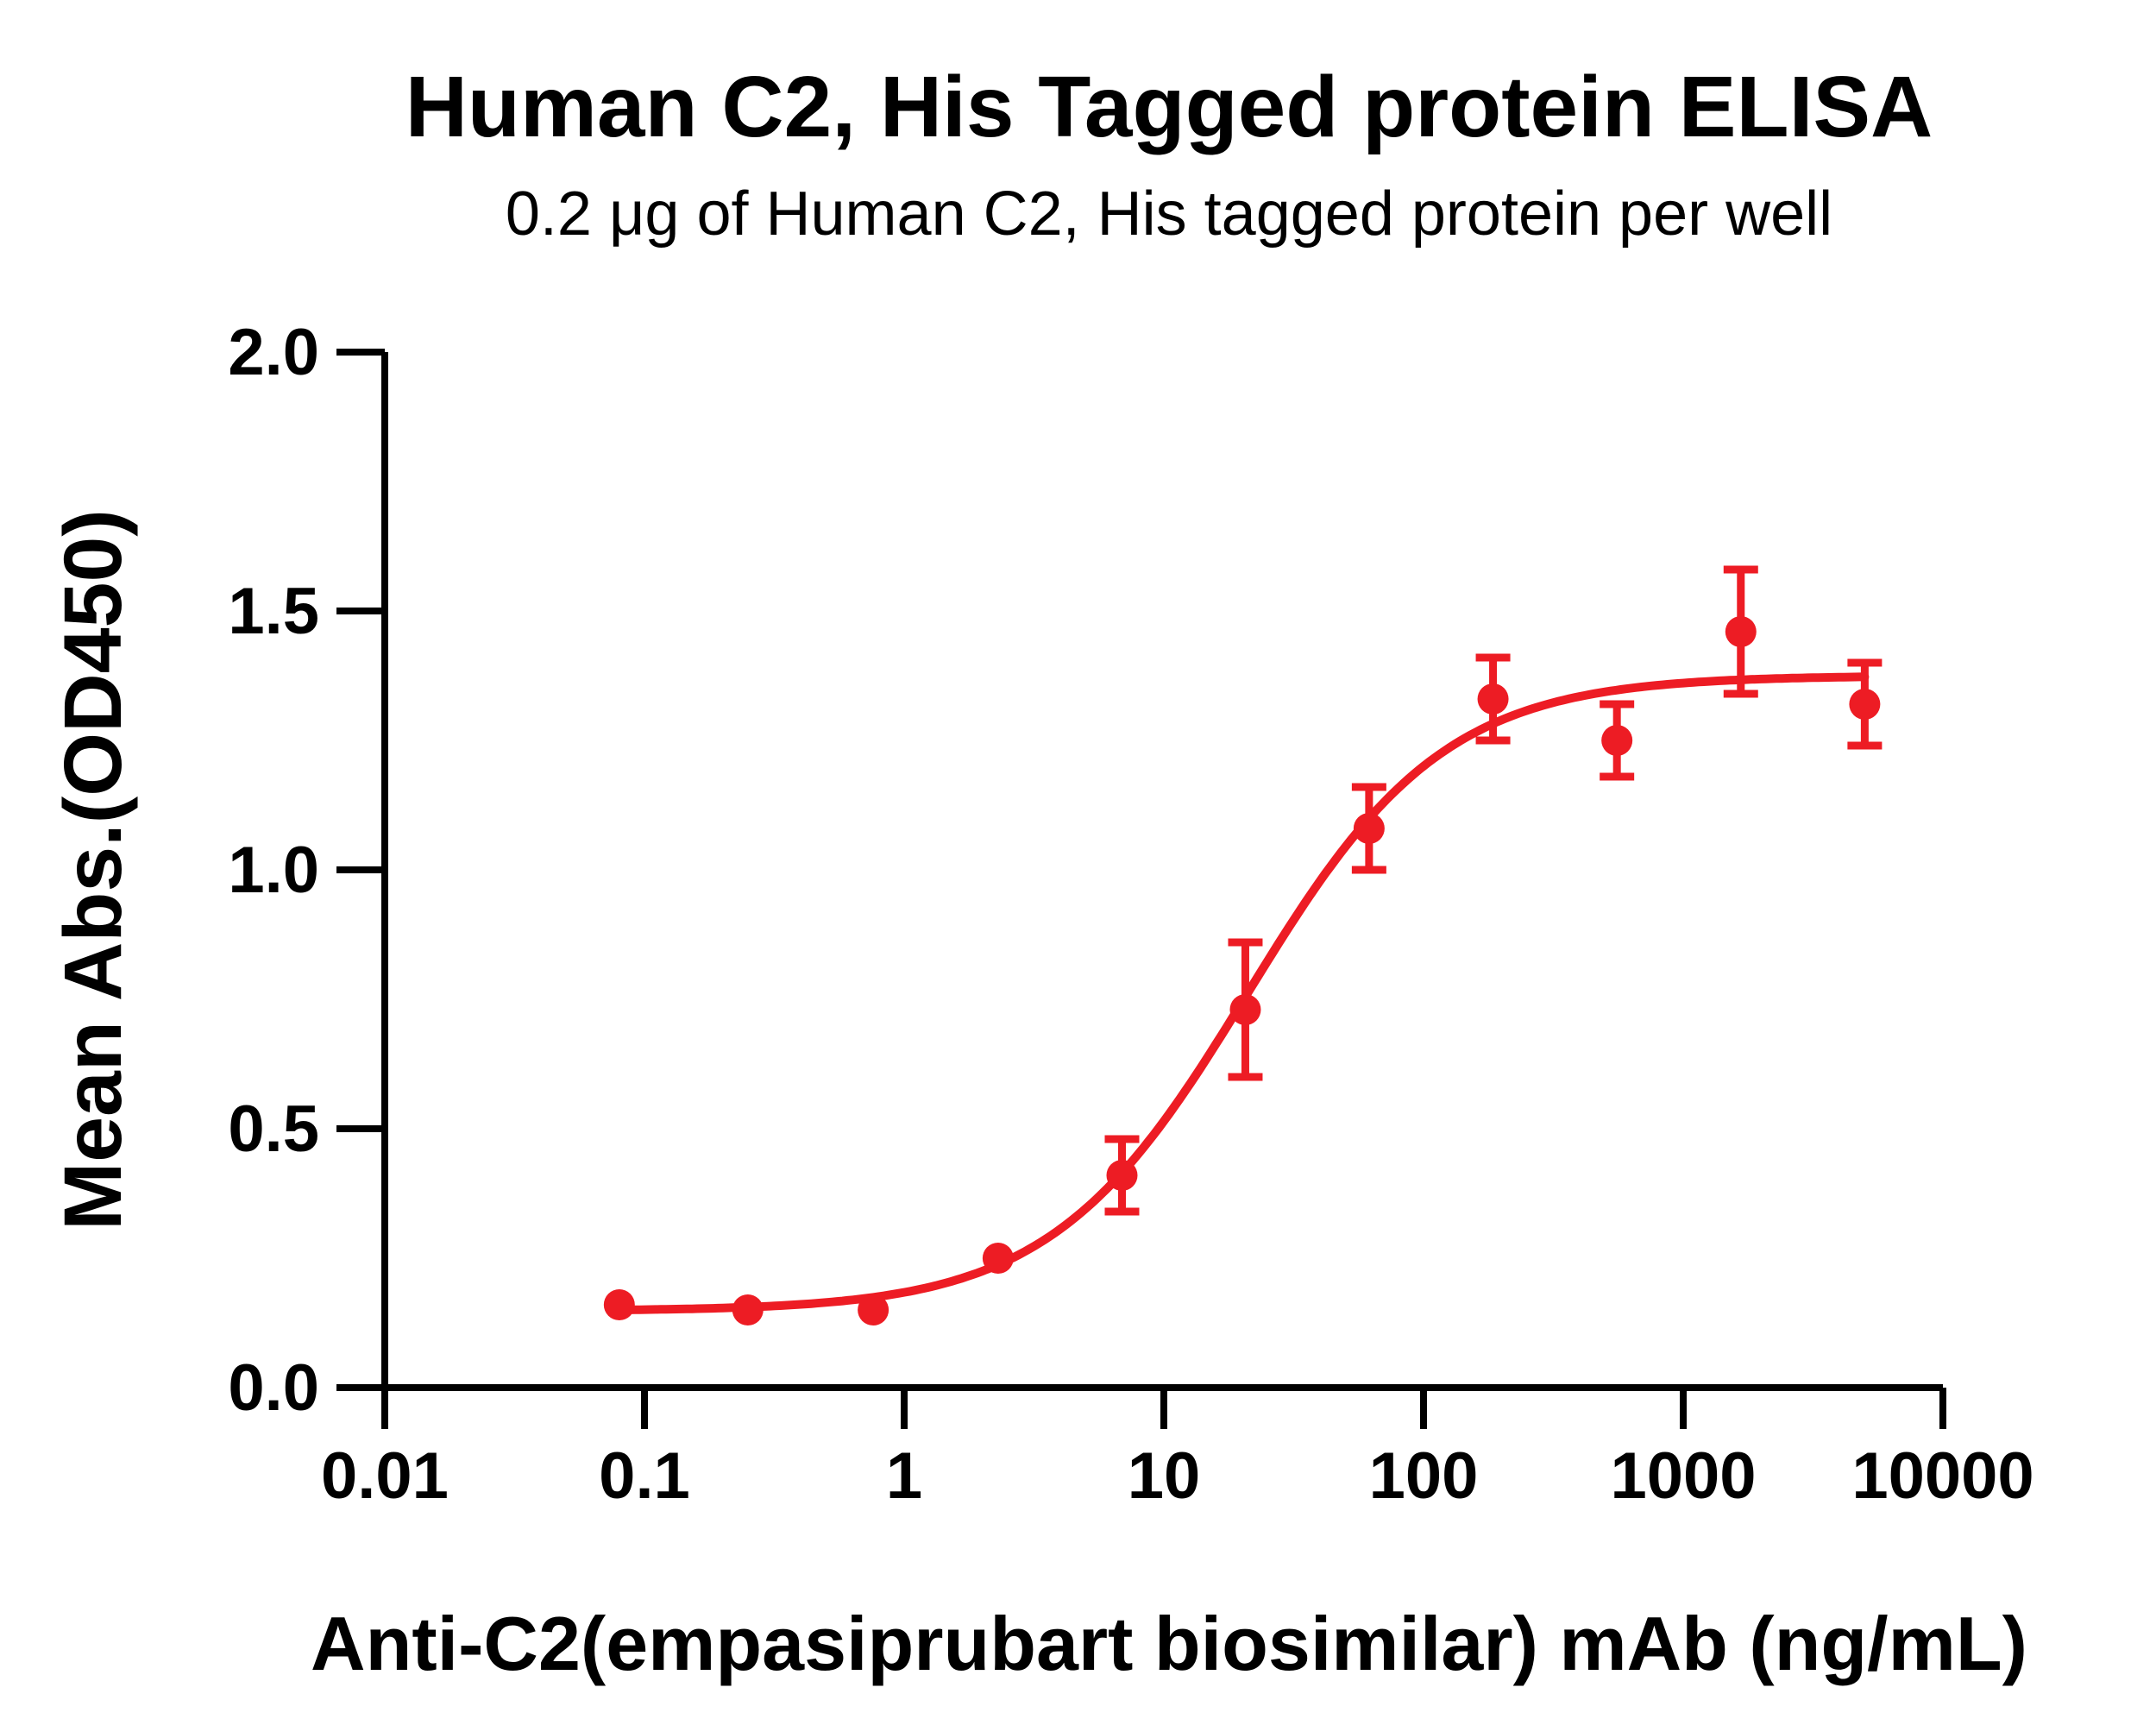  Describe the element at coordinates (274, 870) in the screenshot. I see `y-tick-label: 1.0` at that location.